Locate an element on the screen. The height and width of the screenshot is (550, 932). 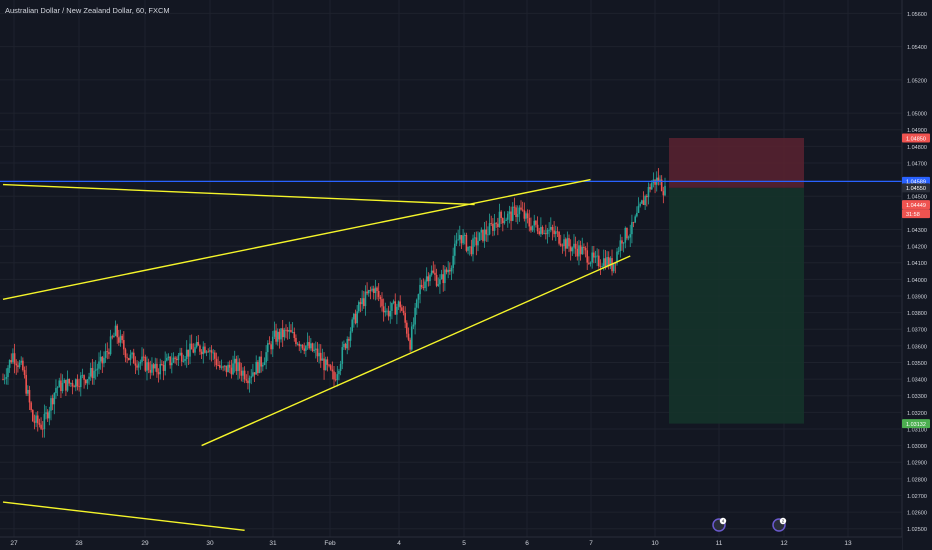
time-tick-label: 11 is located at coordinates (719, 543).